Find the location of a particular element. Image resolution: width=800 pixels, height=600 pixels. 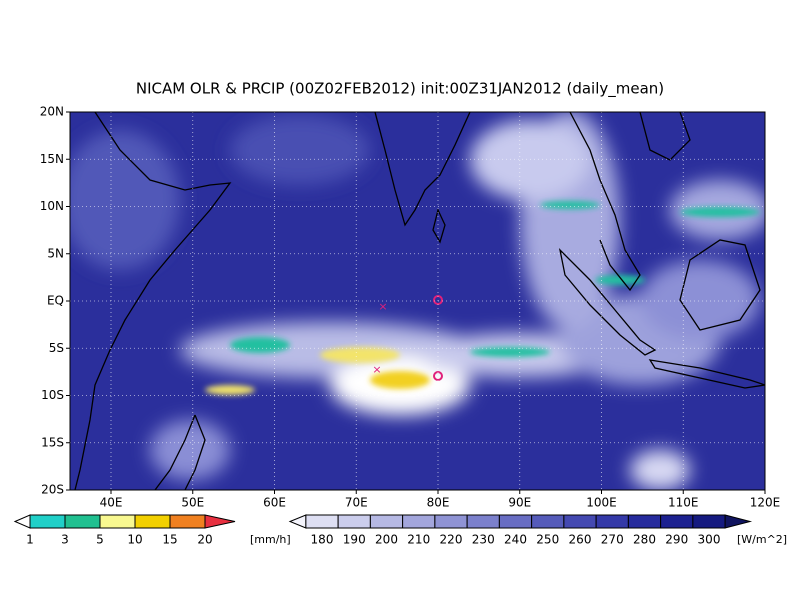

colorbar-label: 10 is located at coordinates (134, 540).